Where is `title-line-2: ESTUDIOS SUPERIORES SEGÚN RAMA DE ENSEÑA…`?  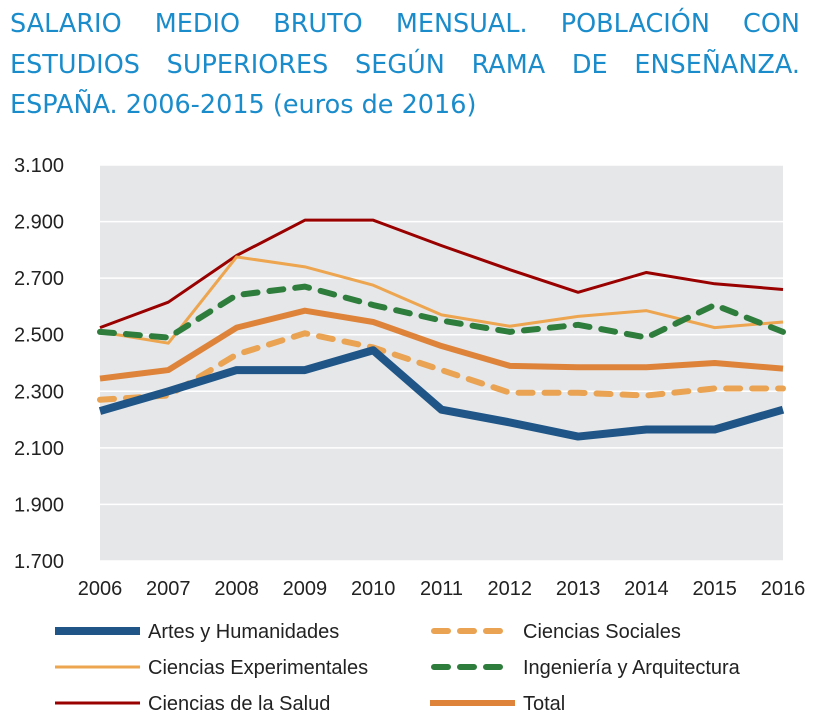
title-line-2: ESTUDIOS SUPERIORES SEGÚN RAMA DE ENSEÑA… is located at coordinates (405, 64).